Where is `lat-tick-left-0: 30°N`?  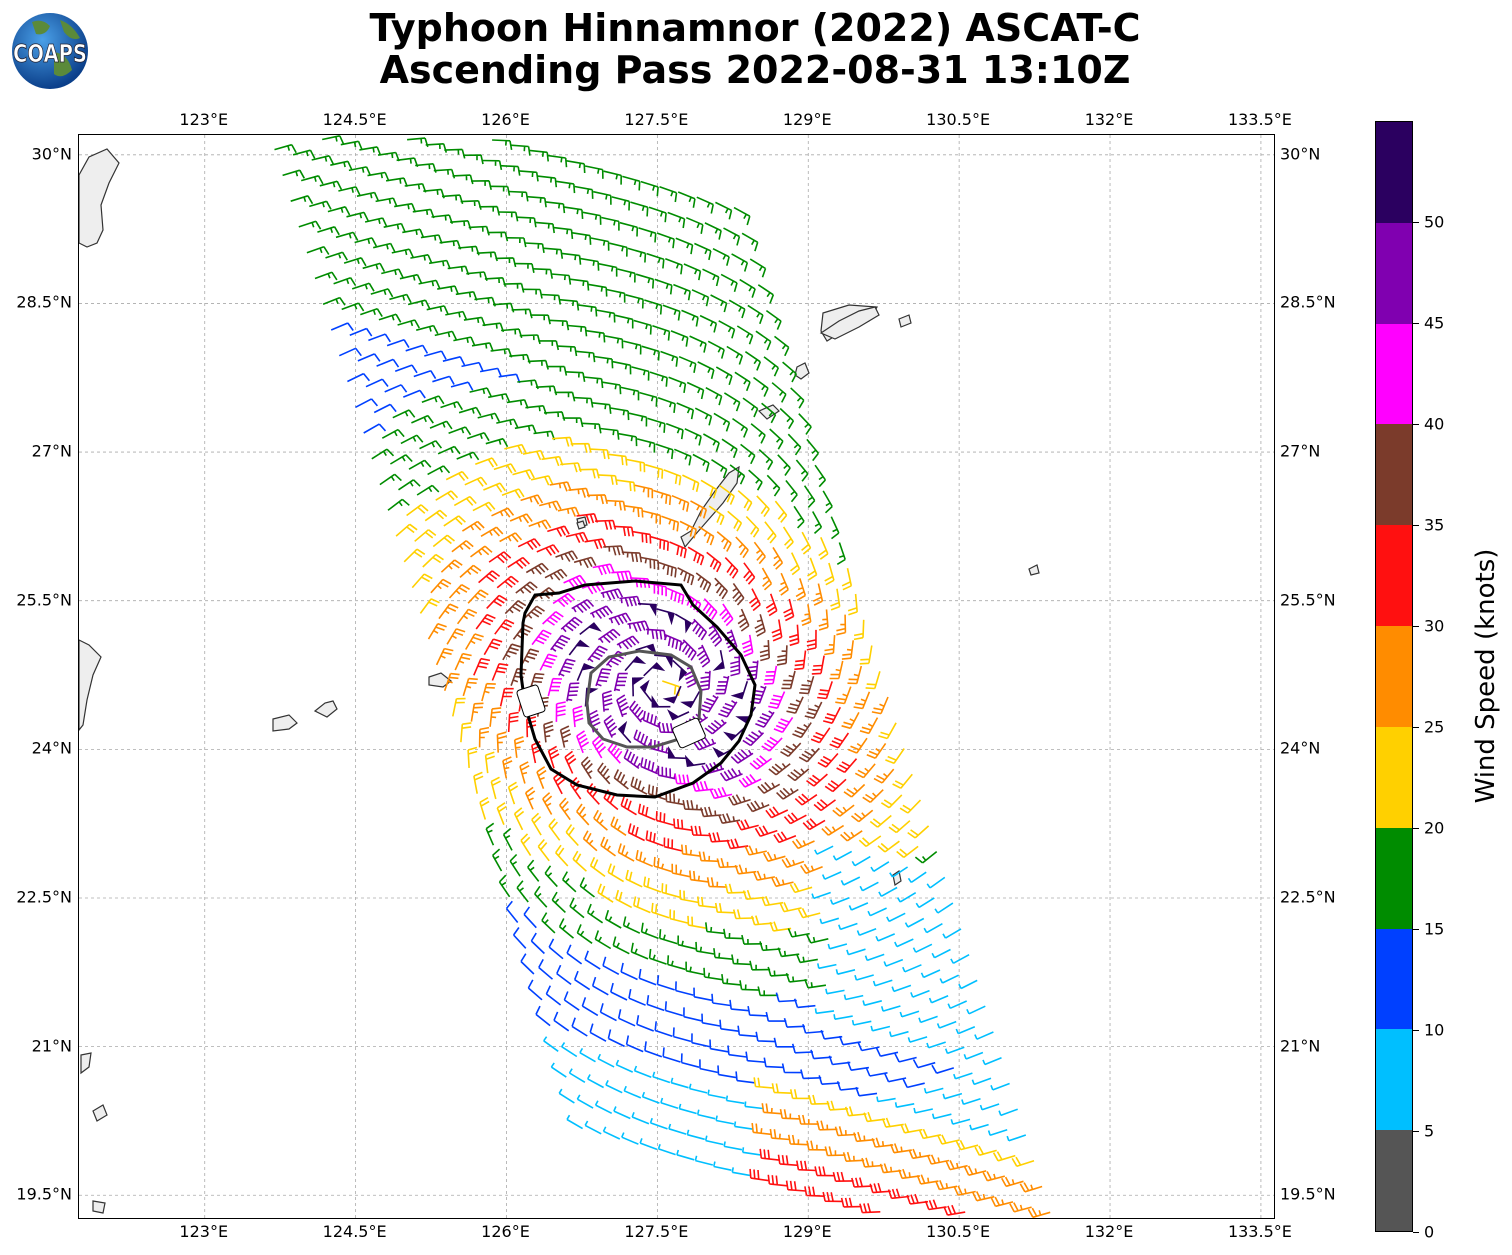
lat-tick-left-0: 30°N is located at coordinates (51, 154).